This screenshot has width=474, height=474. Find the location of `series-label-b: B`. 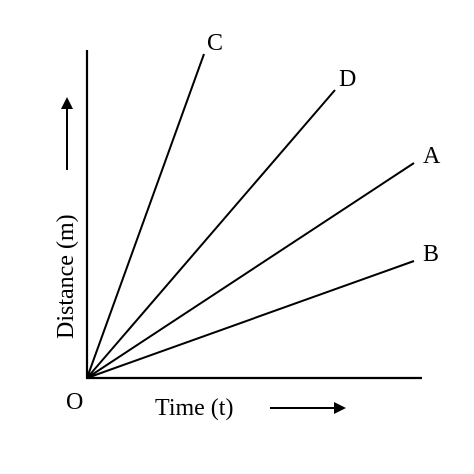

series-label-b: B is located at coordinates (431, 254).